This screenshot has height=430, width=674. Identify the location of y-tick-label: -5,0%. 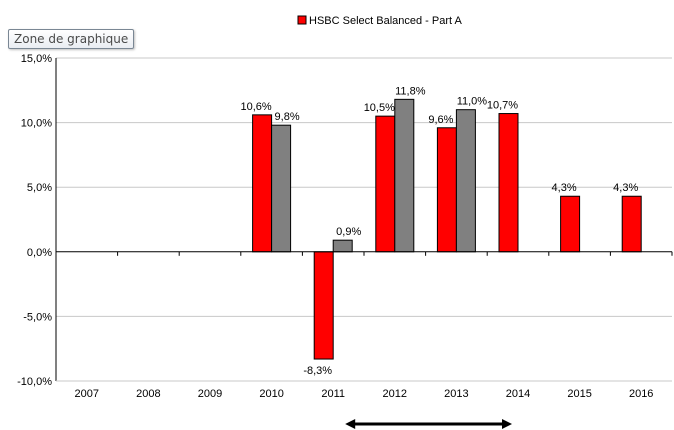
(37, 317).